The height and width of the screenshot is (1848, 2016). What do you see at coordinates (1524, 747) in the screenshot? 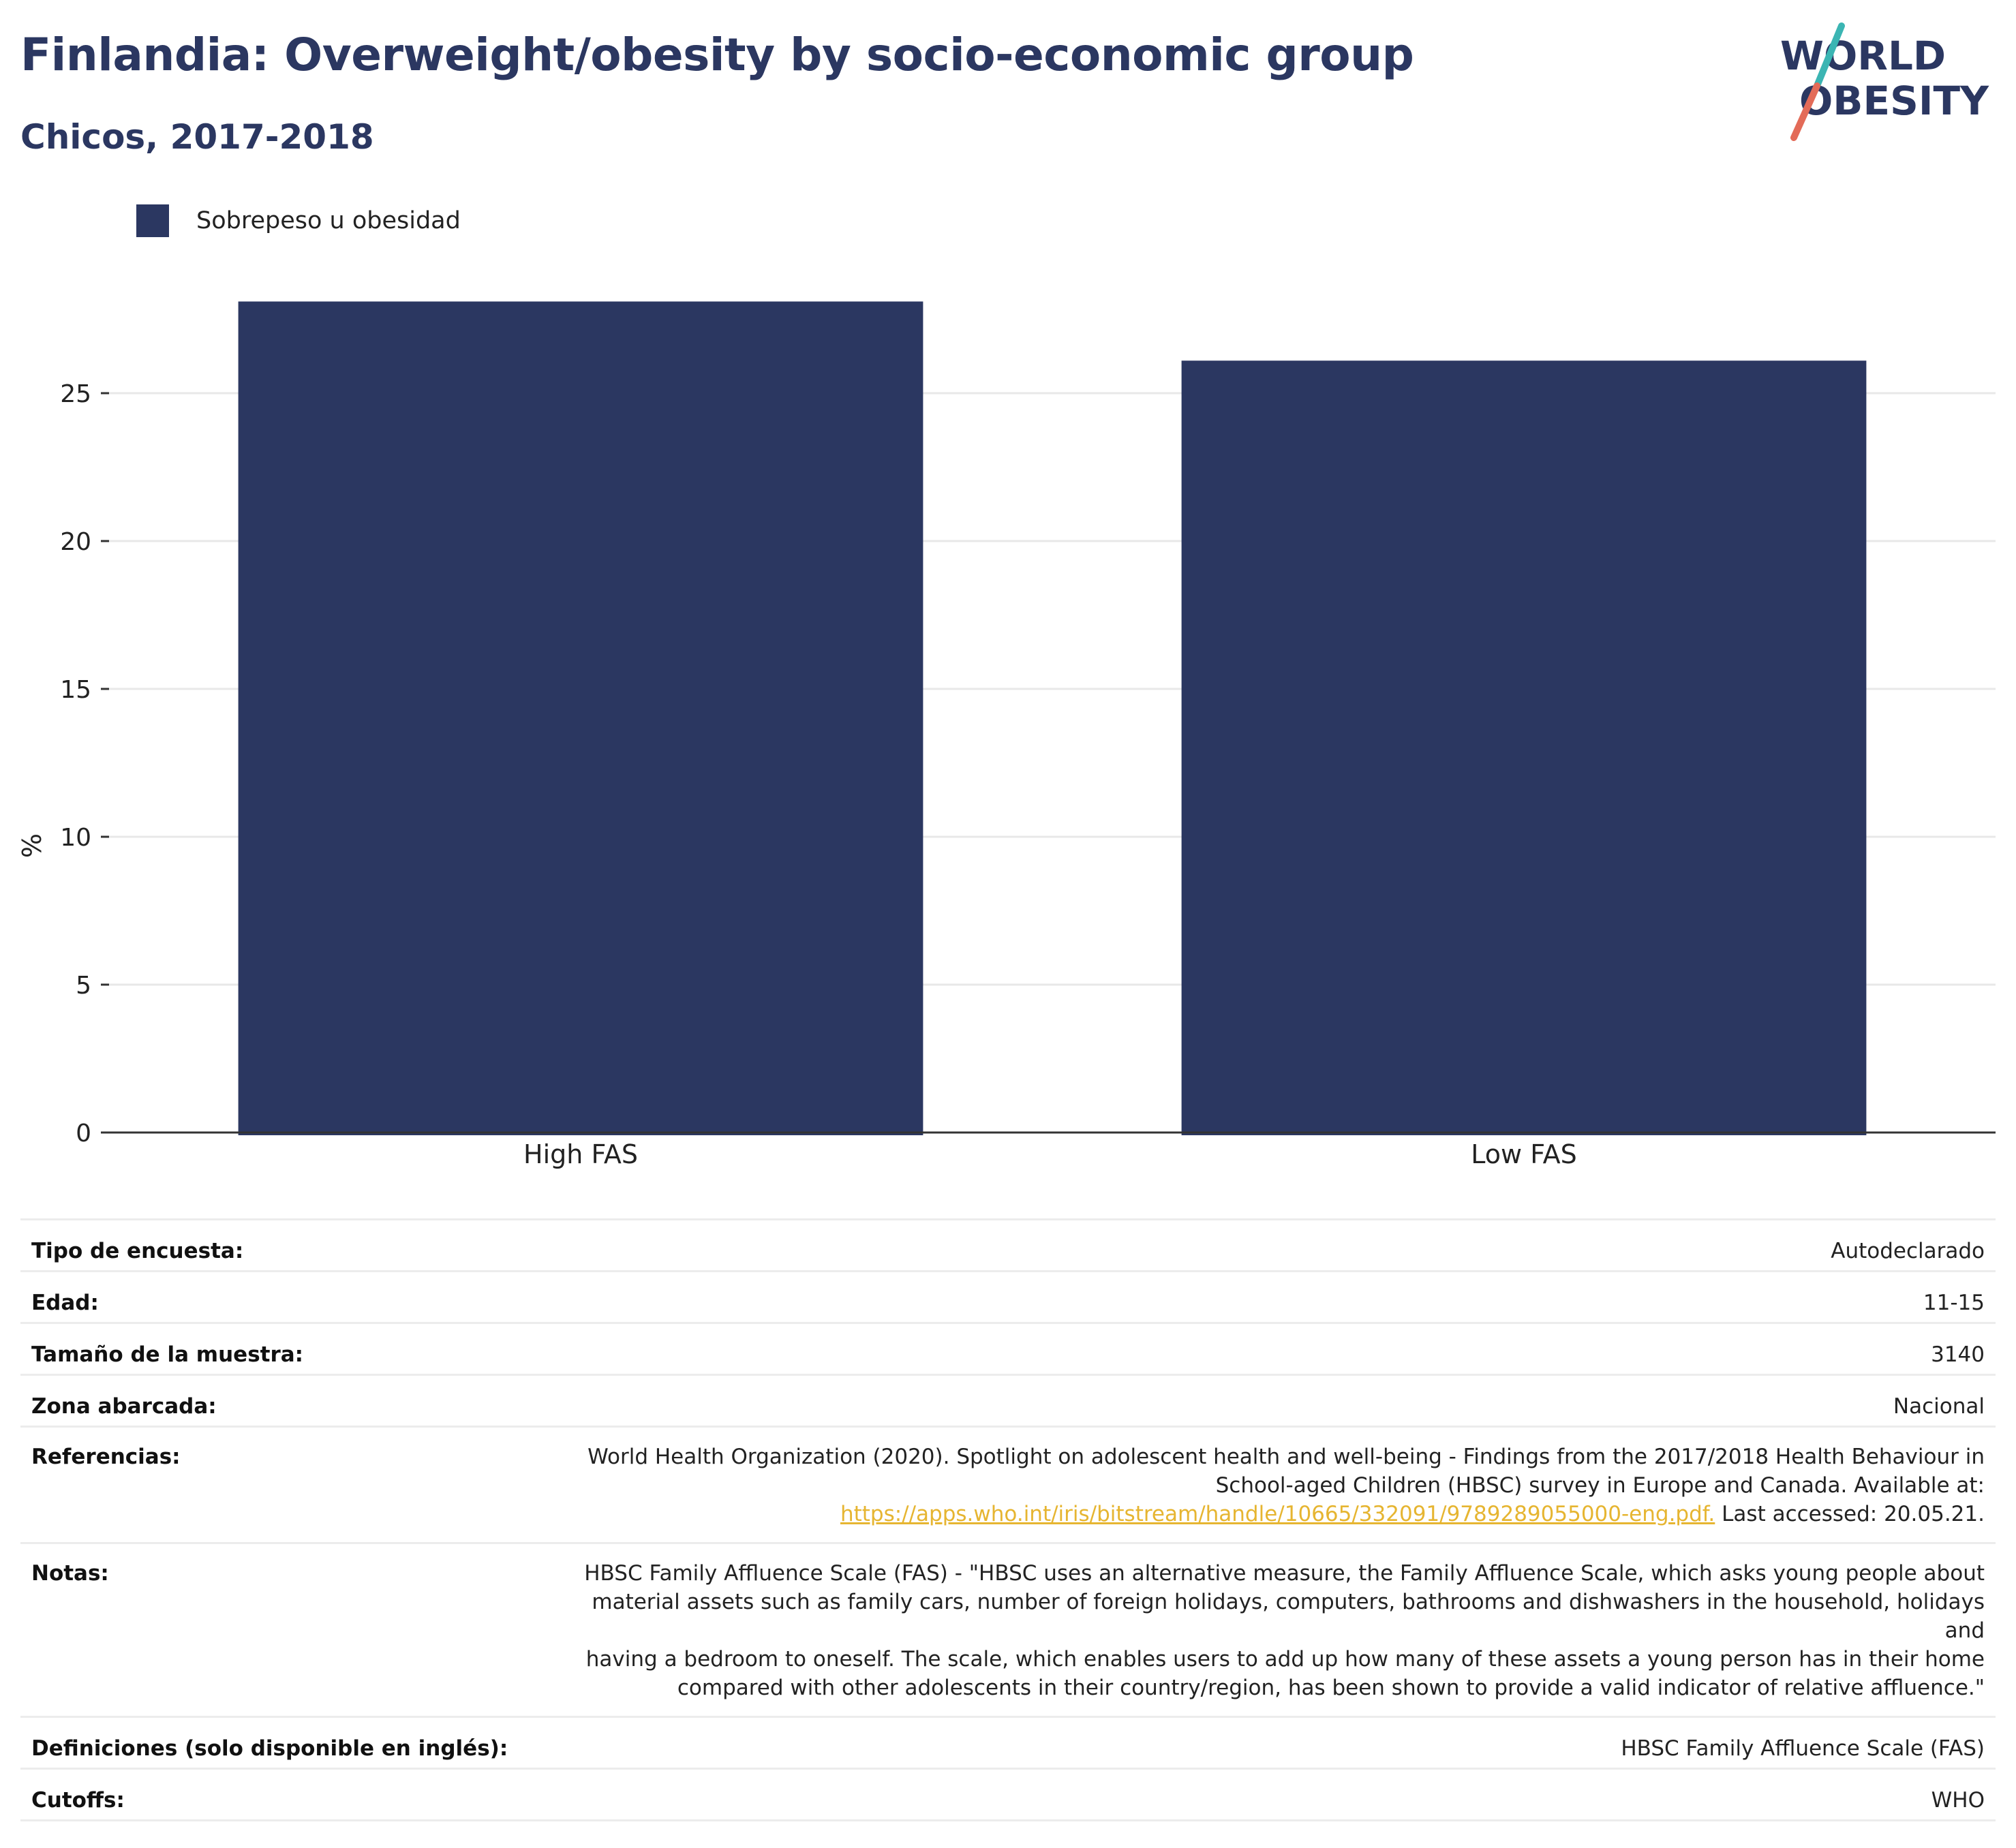
I see `bar-low-fas` at bounding box center [1524, 747].